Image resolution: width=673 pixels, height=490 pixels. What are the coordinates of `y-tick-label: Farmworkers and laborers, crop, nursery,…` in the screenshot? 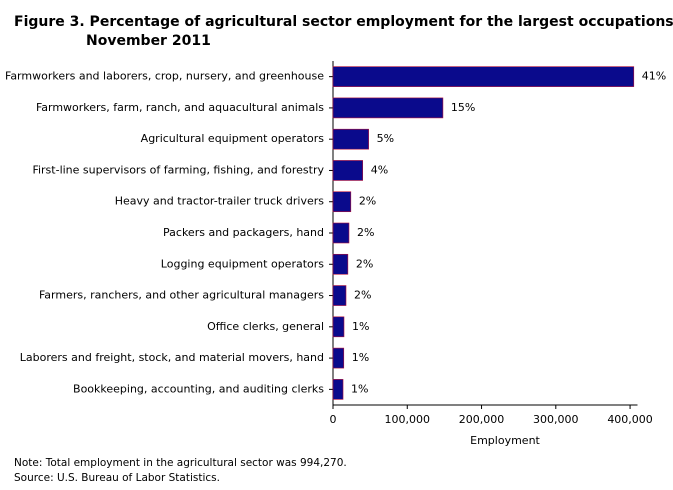 It's located at (164, 76).